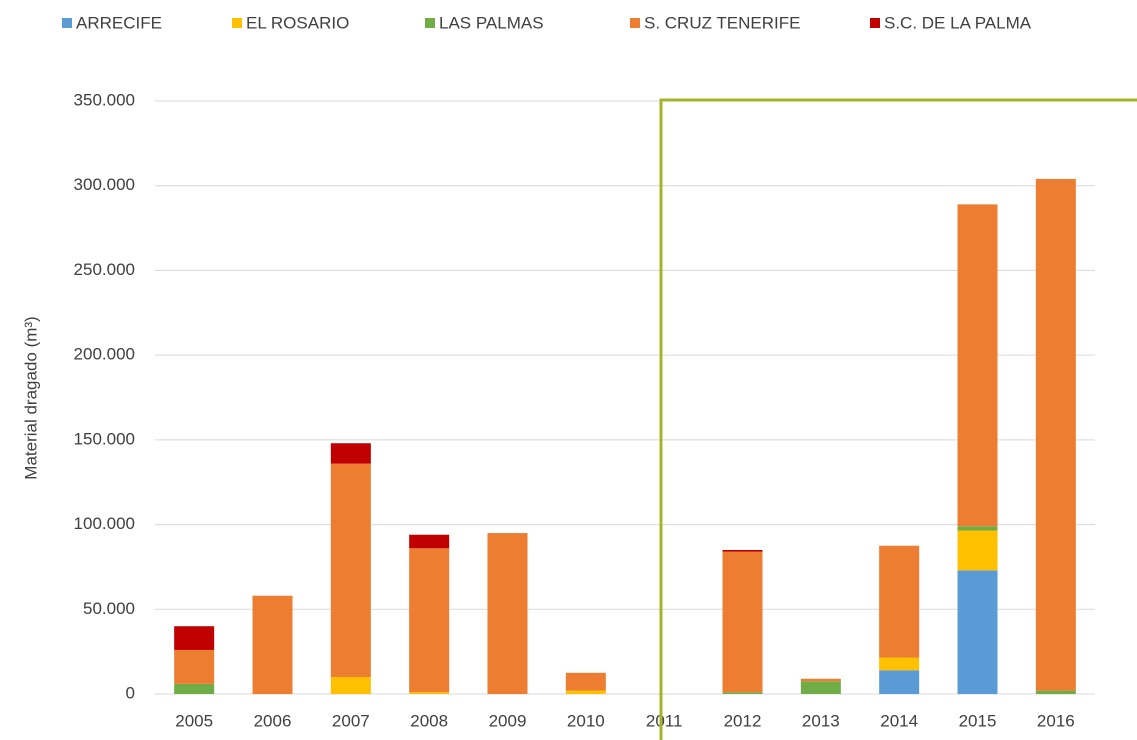 The image size is (1137, 740). Describe the element at coordinates (722, 22) in the screenshot. I see `legend-label: S. CRUZ TENERIFE` at that location.